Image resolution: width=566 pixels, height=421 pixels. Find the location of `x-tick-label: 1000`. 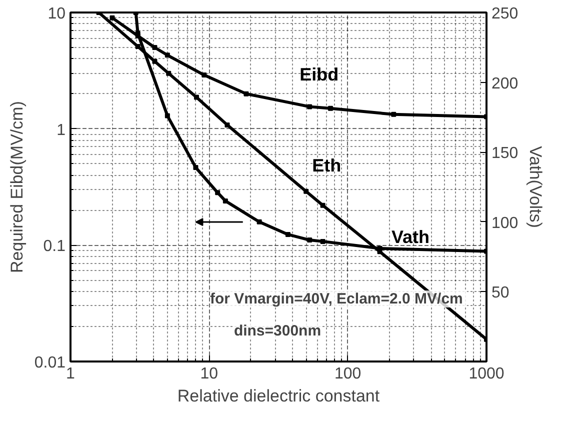

x-tick-label: 1000 is located at coordinates (486, 374).